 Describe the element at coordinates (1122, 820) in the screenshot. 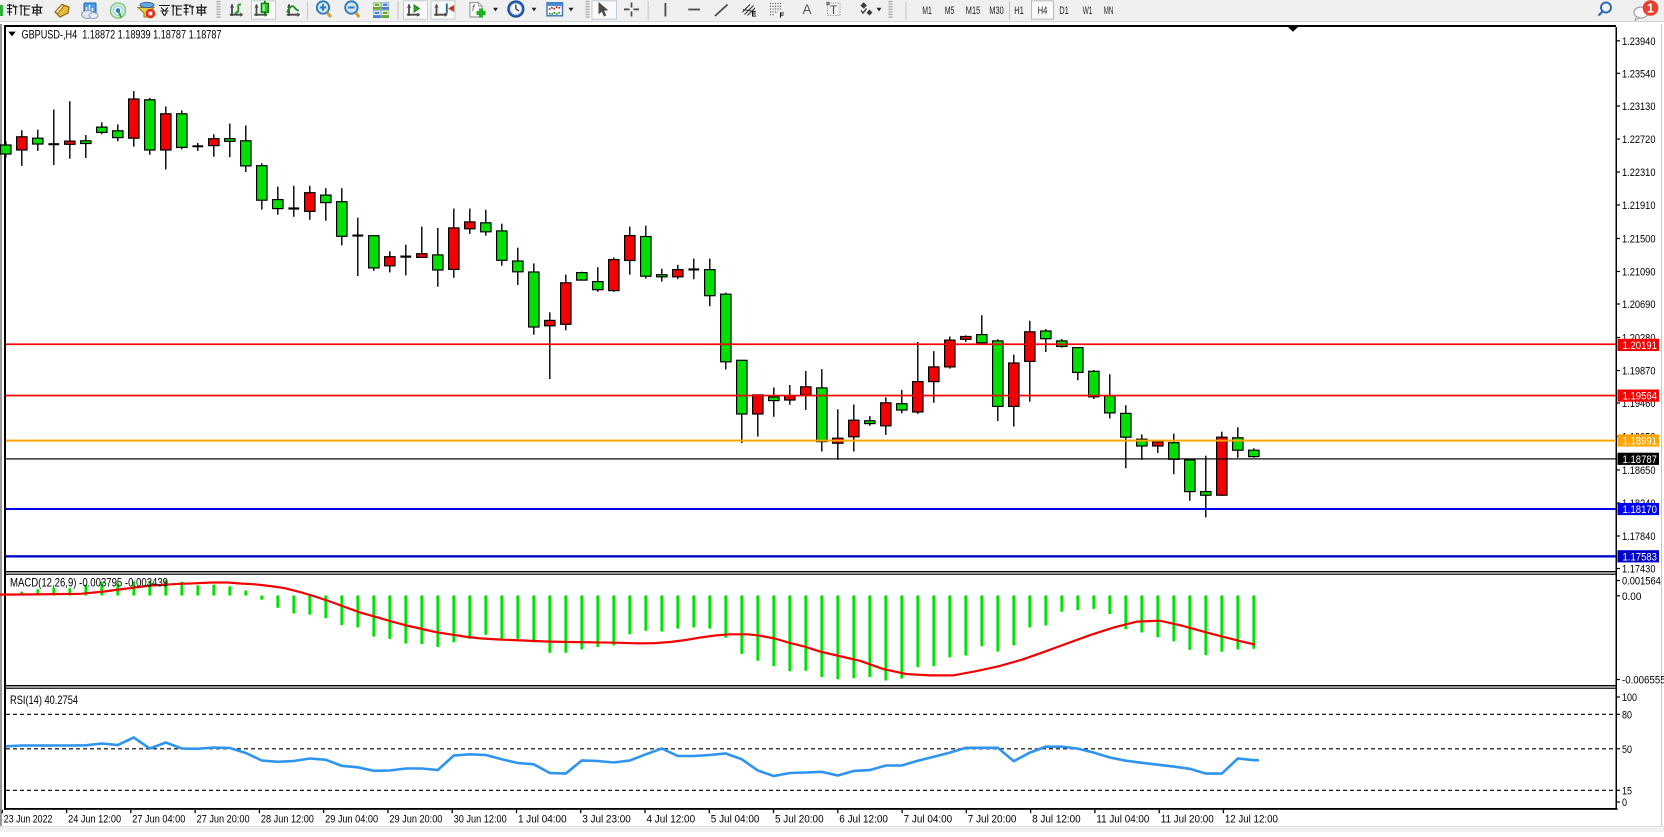

I see `svg-text: 11 Jul 04:00` at that location.